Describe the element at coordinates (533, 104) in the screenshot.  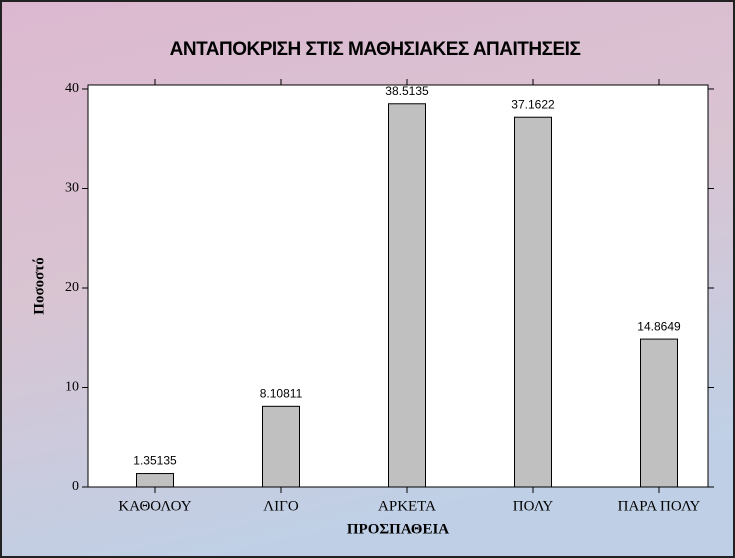
I see `data-label: 37.1622` at that location.